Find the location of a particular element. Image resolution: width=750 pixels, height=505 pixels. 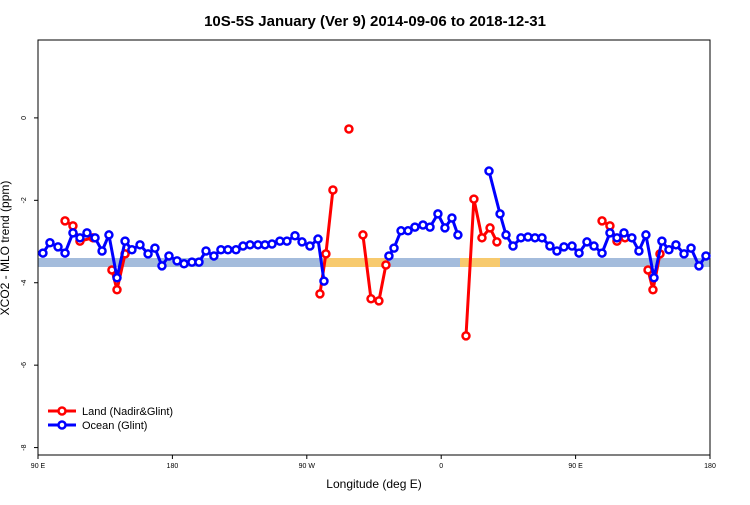

y-tick-label: 0 is located at coordinates (24, 118).